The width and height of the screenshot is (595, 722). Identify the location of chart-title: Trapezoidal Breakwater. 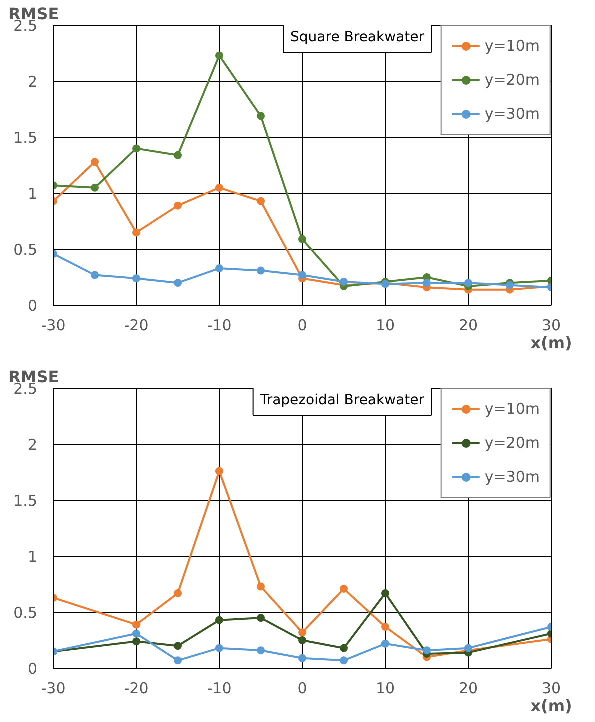
(342, 400).